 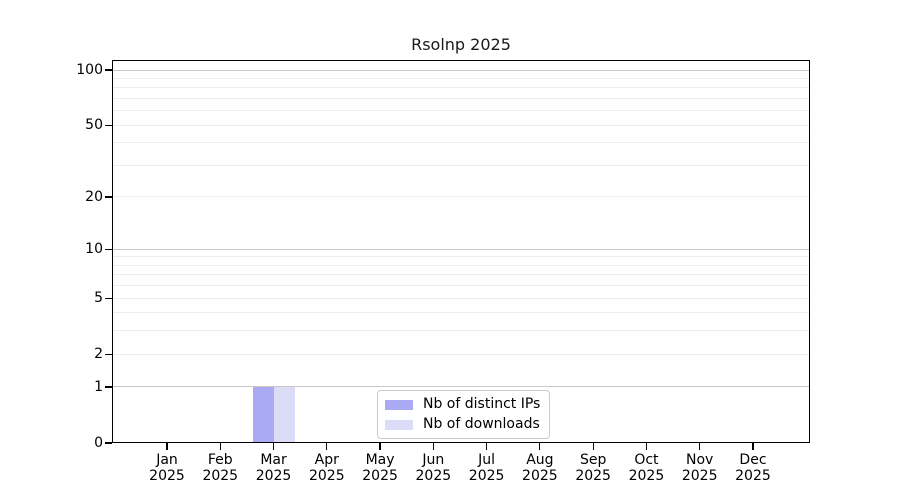 I want to click on x-tick-month: Nov, so click(x=700, y=460).